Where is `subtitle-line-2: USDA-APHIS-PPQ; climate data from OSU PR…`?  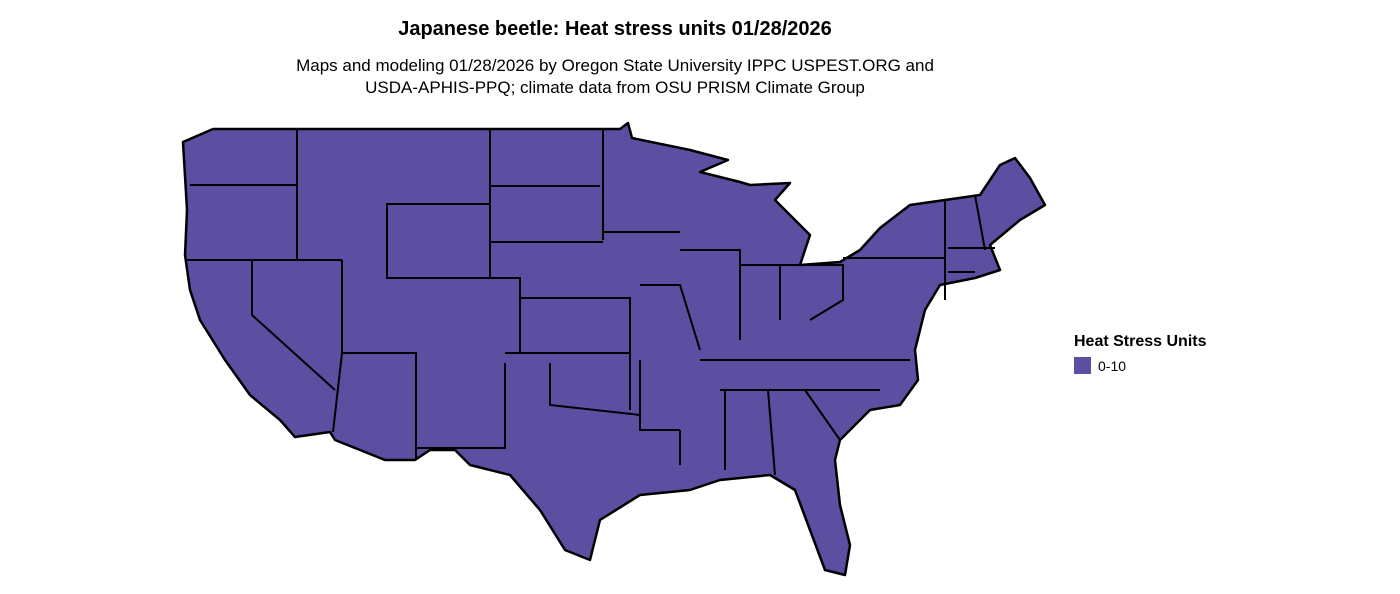
subtitle-line-2: USDA-APHIS-PPQ; climate data from OSU PR… is located at coordinates (615, 87).